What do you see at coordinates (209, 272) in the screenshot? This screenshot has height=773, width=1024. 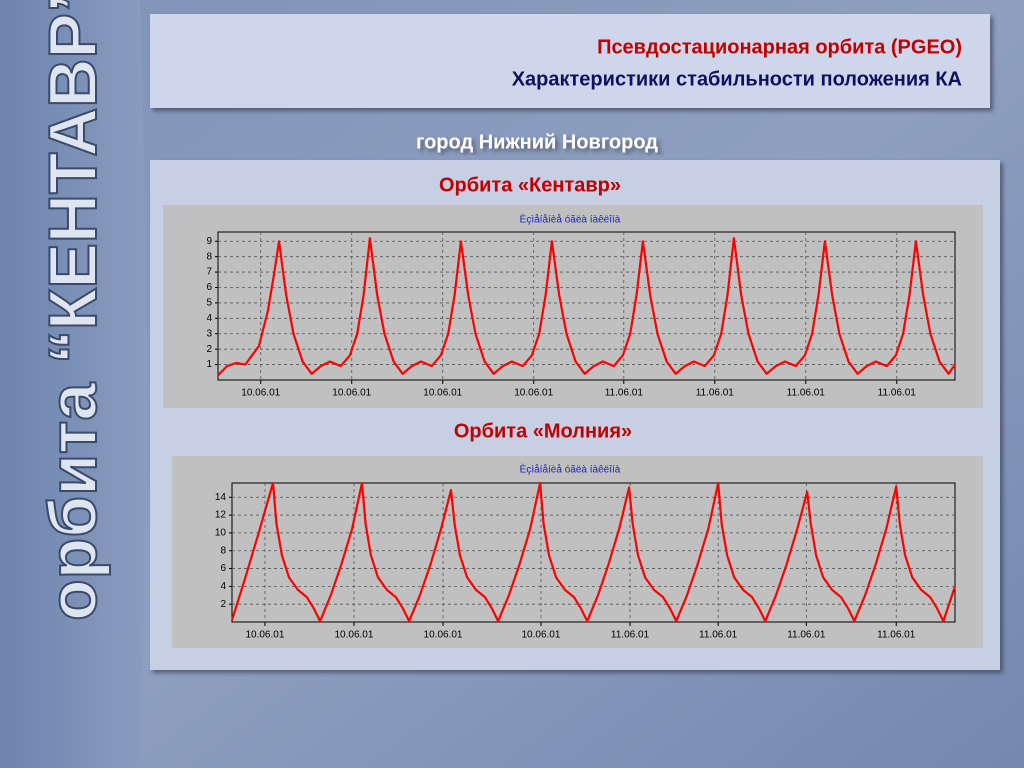 I see `y-tick-label: 7` at bounding box center [209, 272].